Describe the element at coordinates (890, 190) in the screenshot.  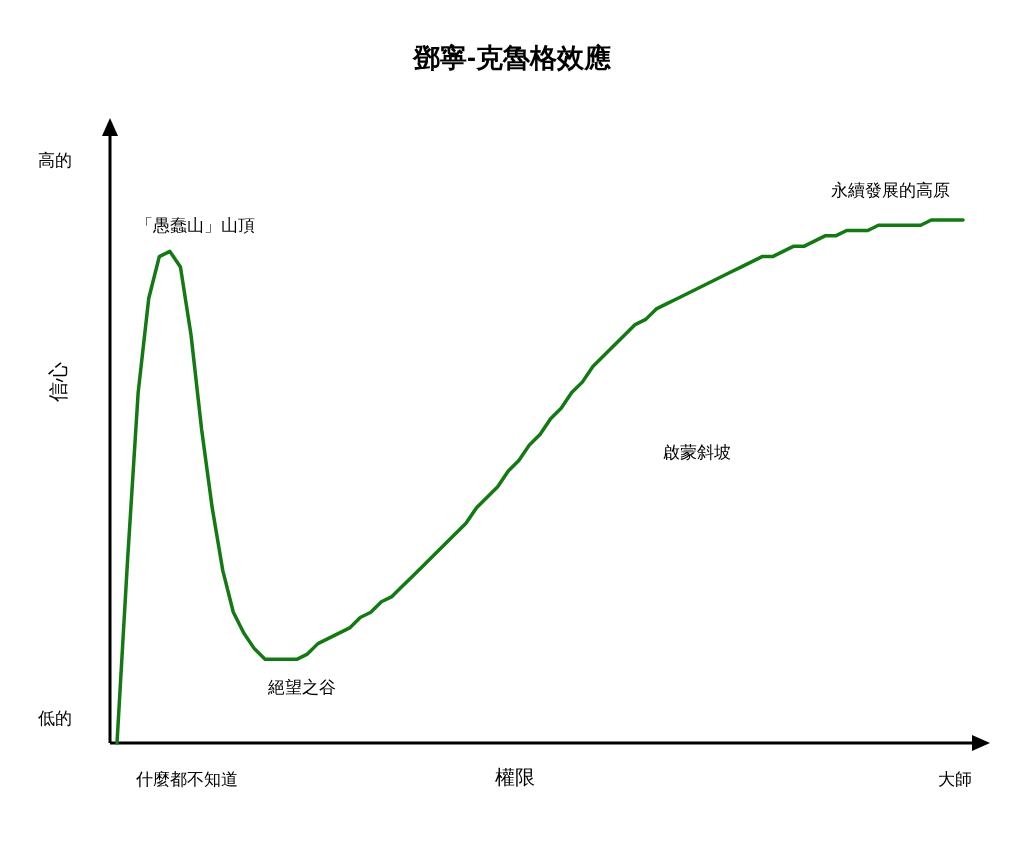
I see `text: 永續發展的高原` at that location.